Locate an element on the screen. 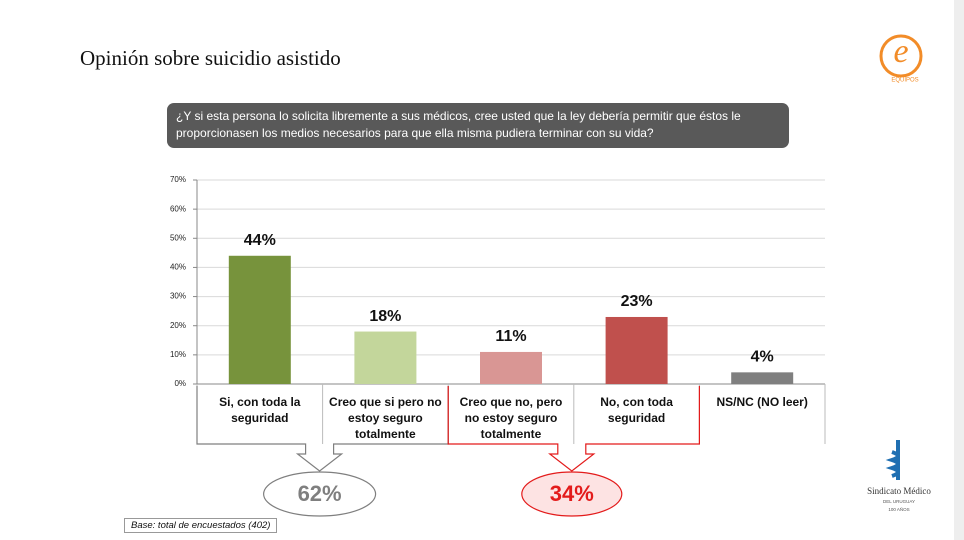  y-tick-label: 30% is located at coordinates (178, 296).